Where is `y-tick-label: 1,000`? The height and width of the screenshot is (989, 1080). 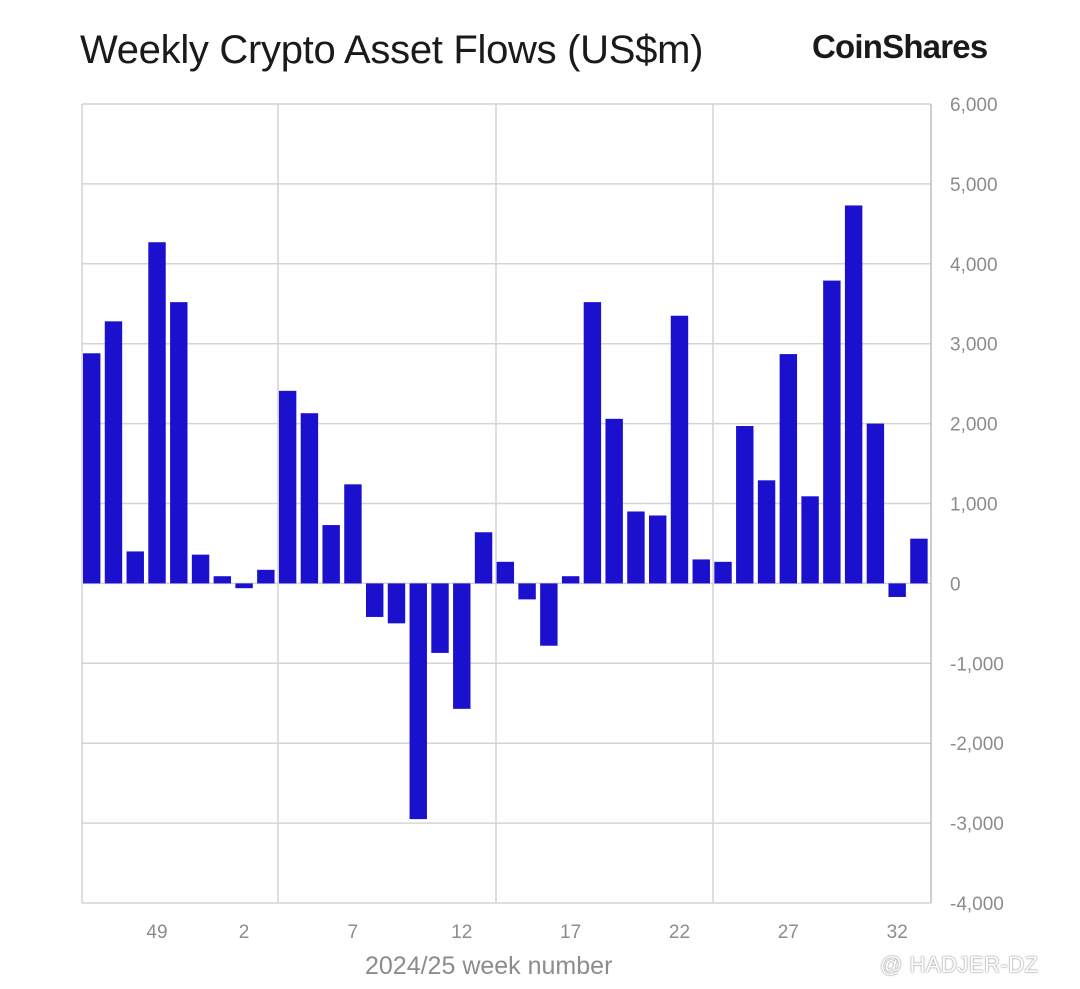
y-tick-label: 1,000 is located at coordinates (974, 505).